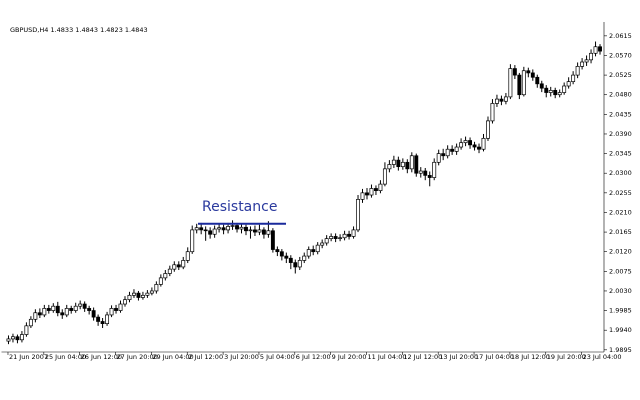 The height and width of the screenshot is (400, 640). Describe the element at coordinates (620, 36) in the screenshot. I see `y-tick-label: 2.0615` at that location.